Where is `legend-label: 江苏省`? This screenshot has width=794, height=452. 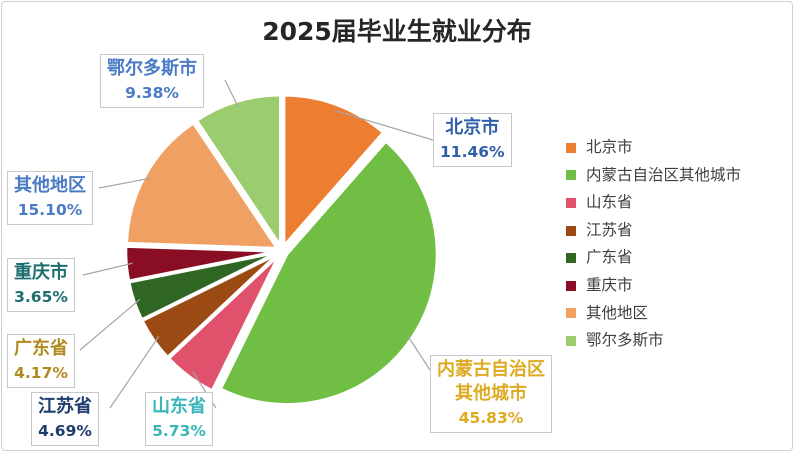 legend-label: 江苏省 is located at coordinates (609, 229).